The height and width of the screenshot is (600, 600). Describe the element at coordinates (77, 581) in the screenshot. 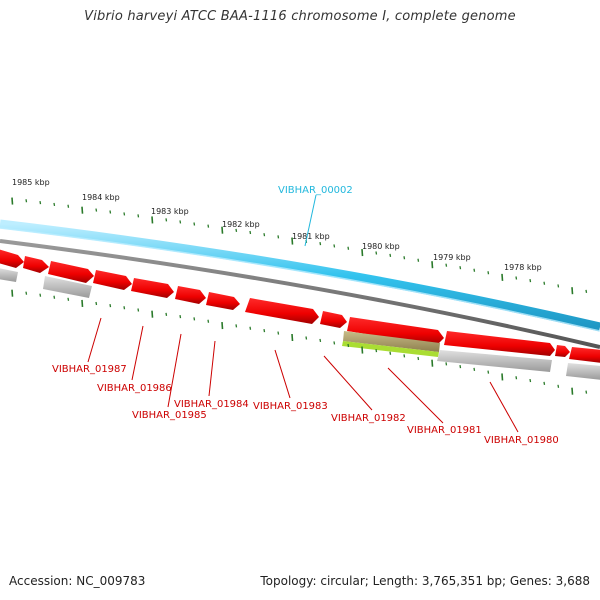

I see `accession-text: Accession: NC_009783` at that location.